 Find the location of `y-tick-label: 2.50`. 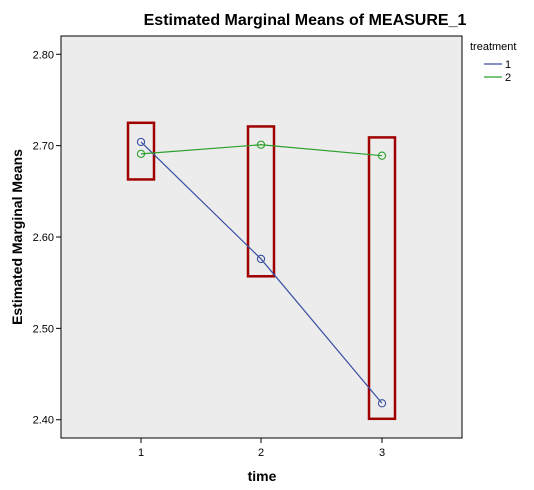

y-tick-label: 2.50 is located at coordinates (43, 329).